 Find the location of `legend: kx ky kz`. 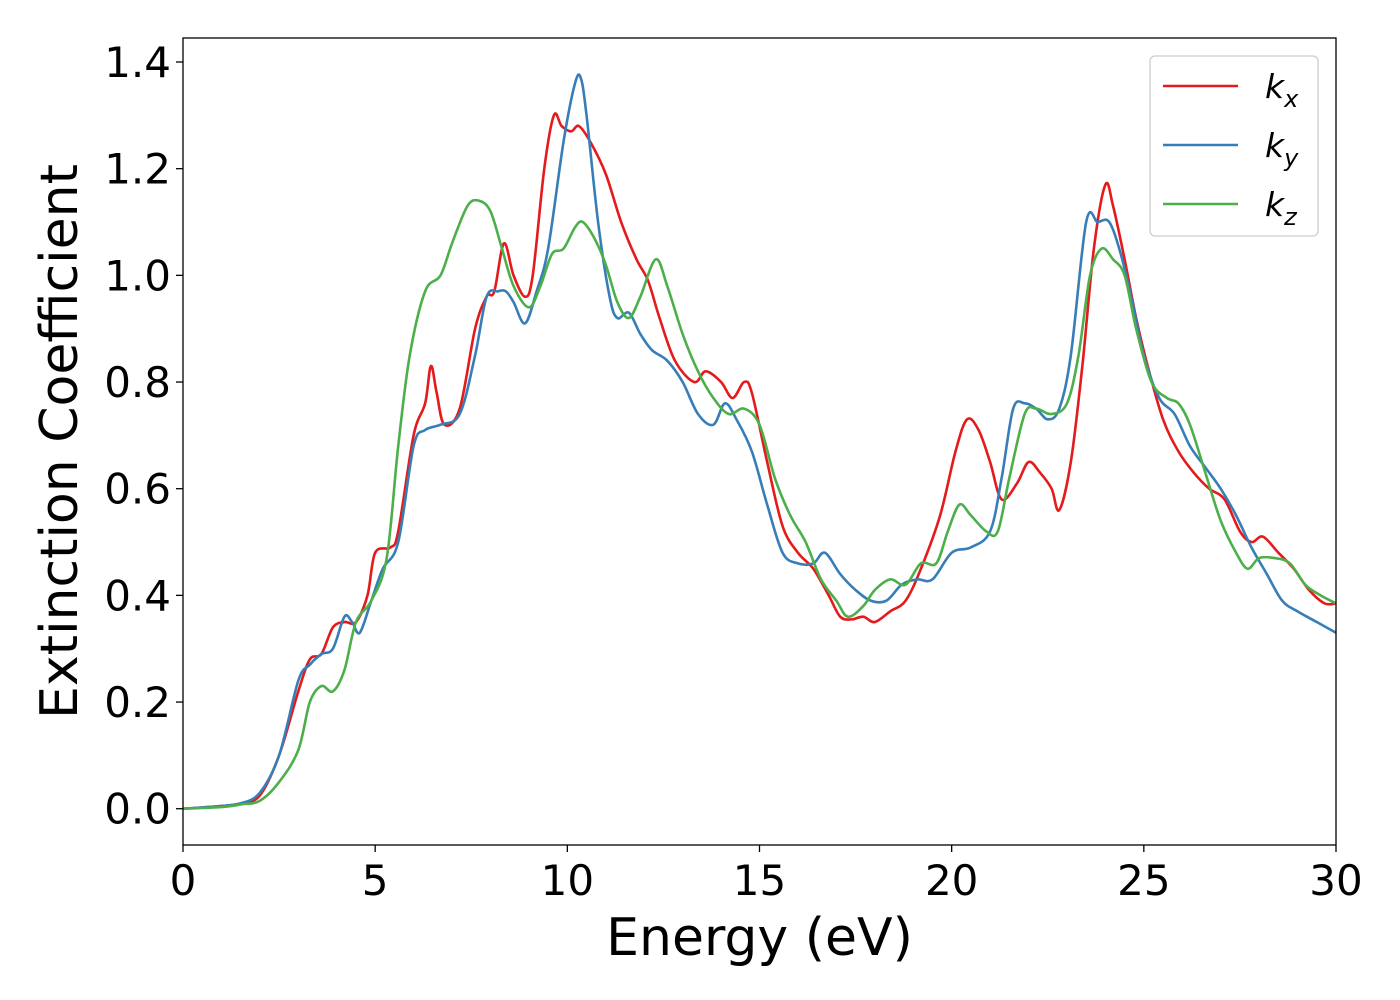

legend: kx ky kz is located at coordinates (1234, 146).